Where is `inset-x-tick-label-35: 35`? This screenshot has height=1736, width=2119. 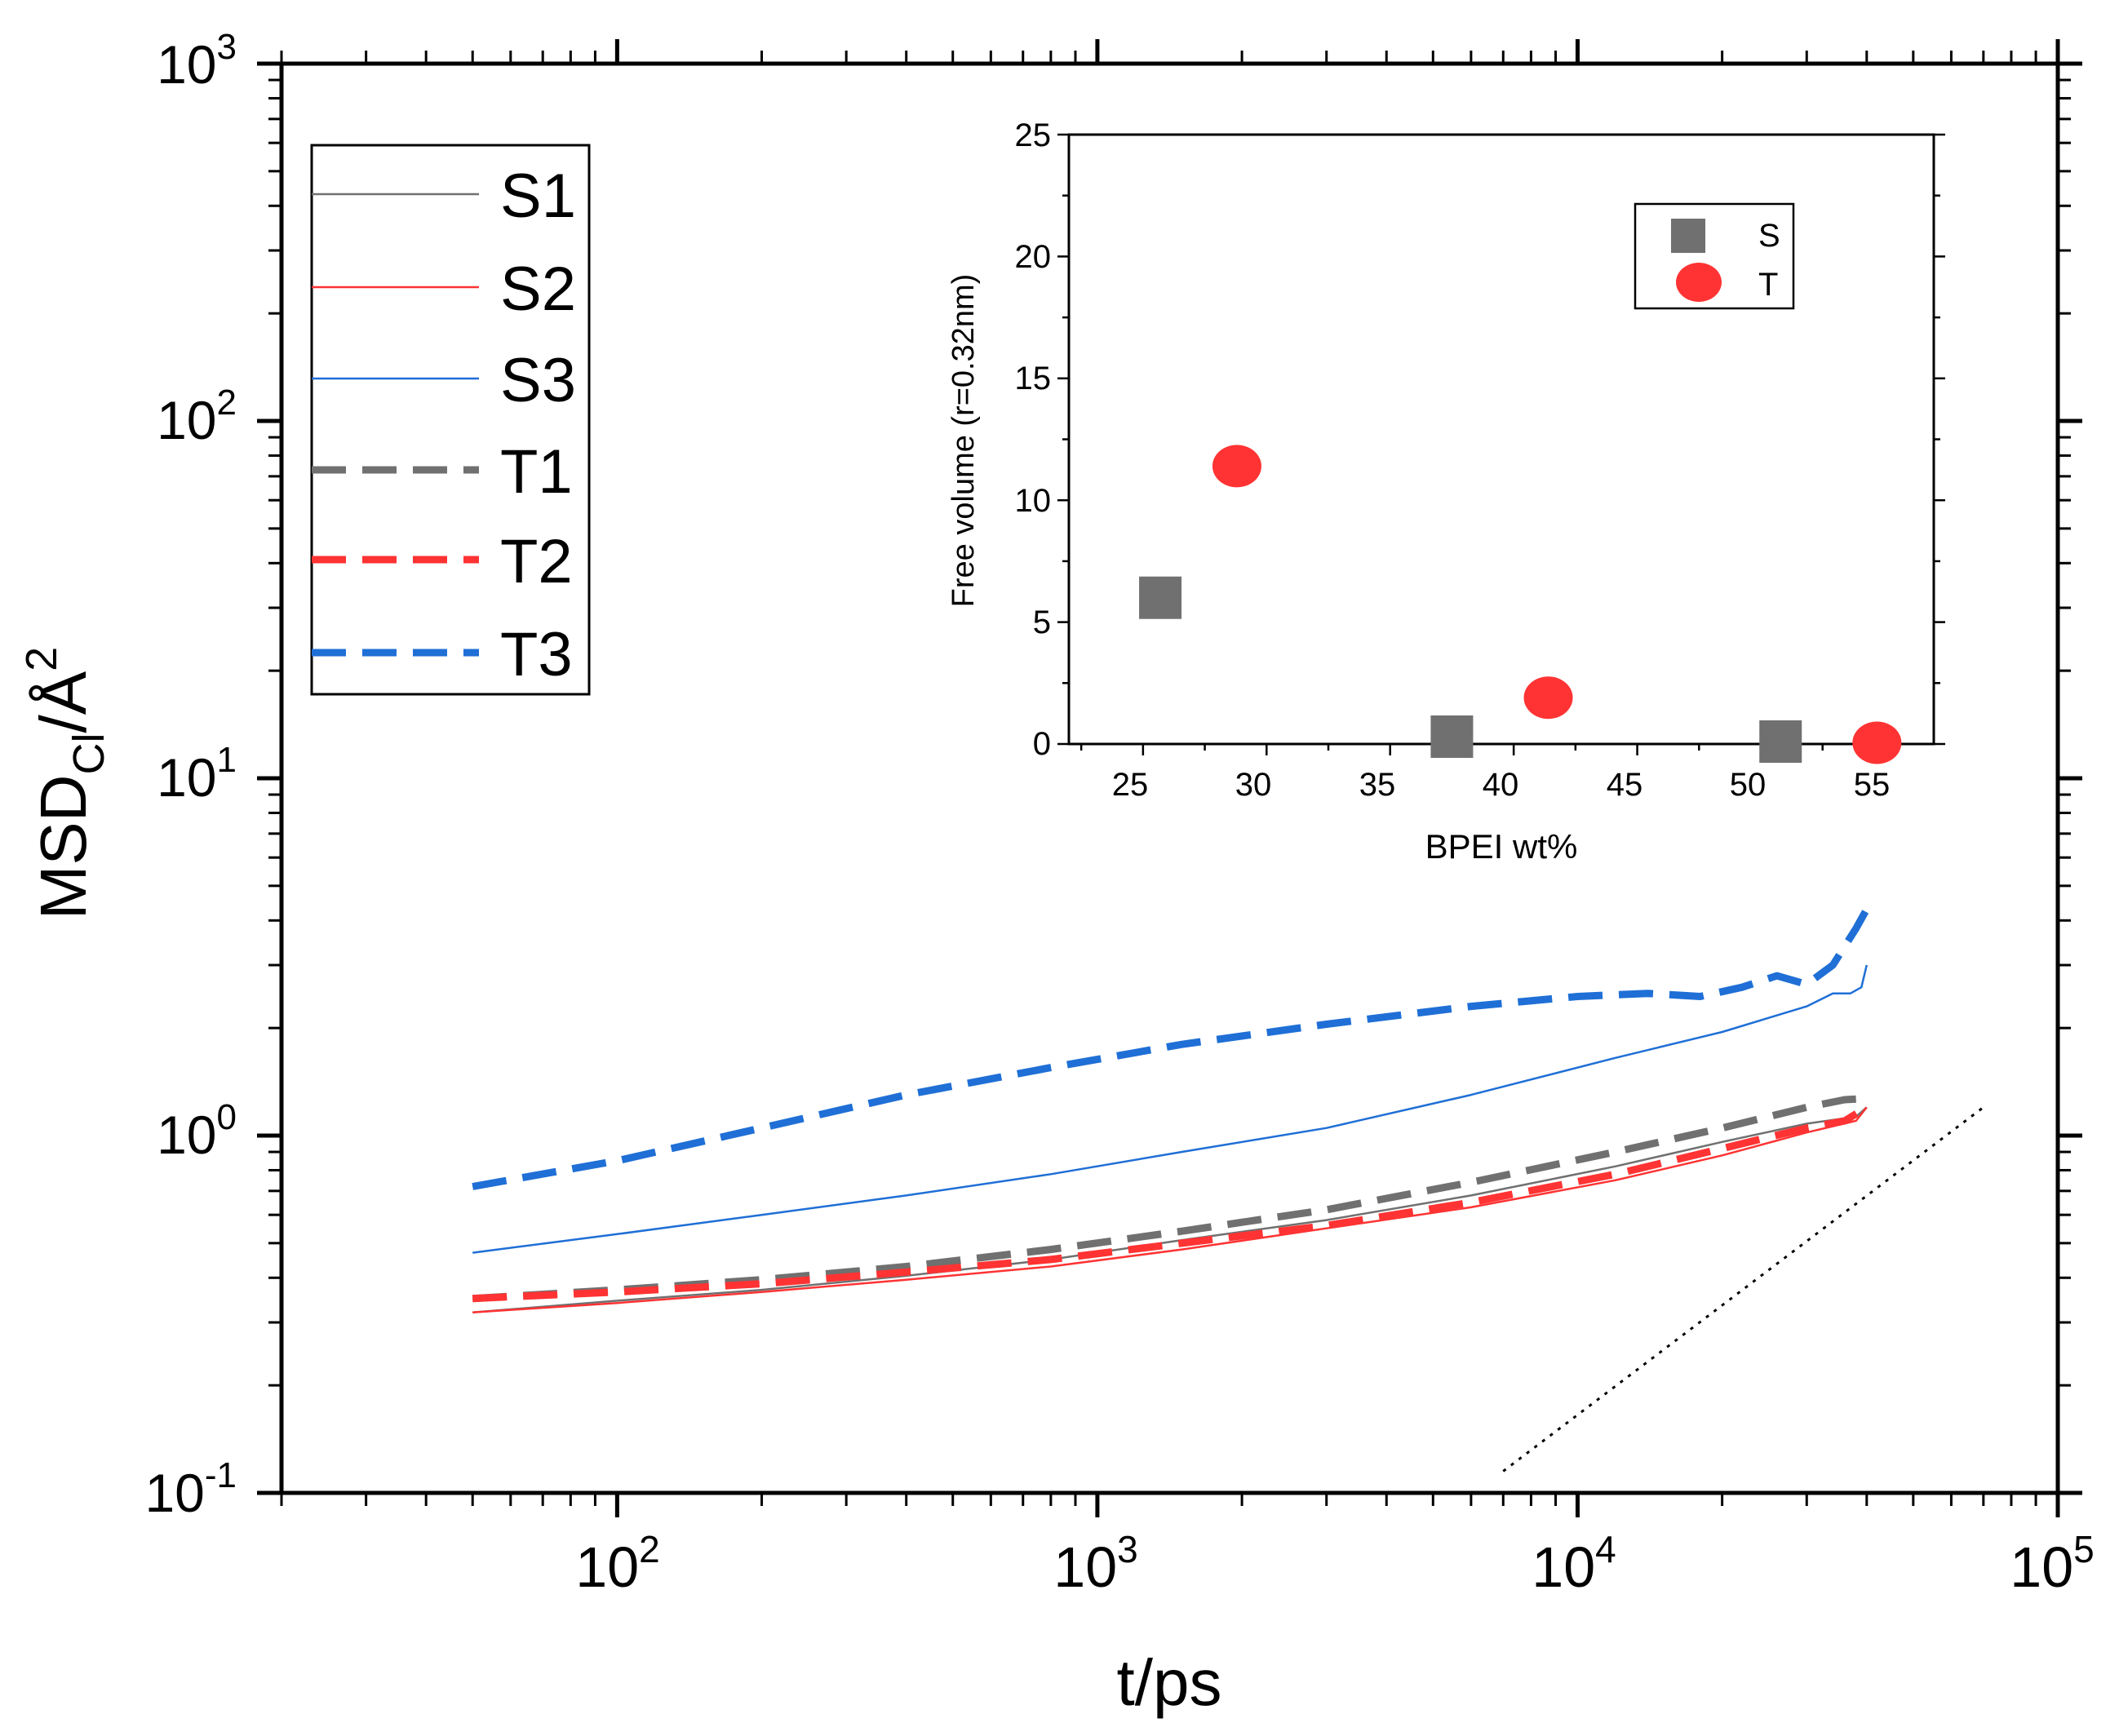 inset-x-tick-label-35: 35 is located at coordinates (1377, 785).